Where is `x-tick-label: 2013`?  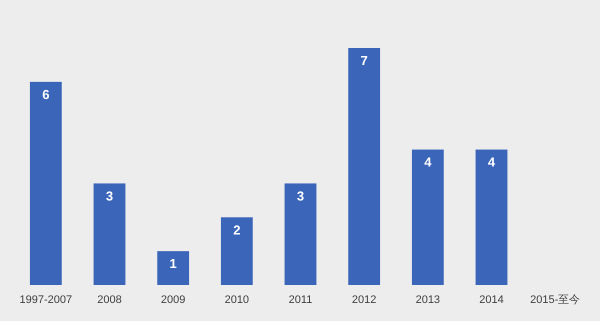 x-tick-label: 2013 is located at coordinates (428, 300).